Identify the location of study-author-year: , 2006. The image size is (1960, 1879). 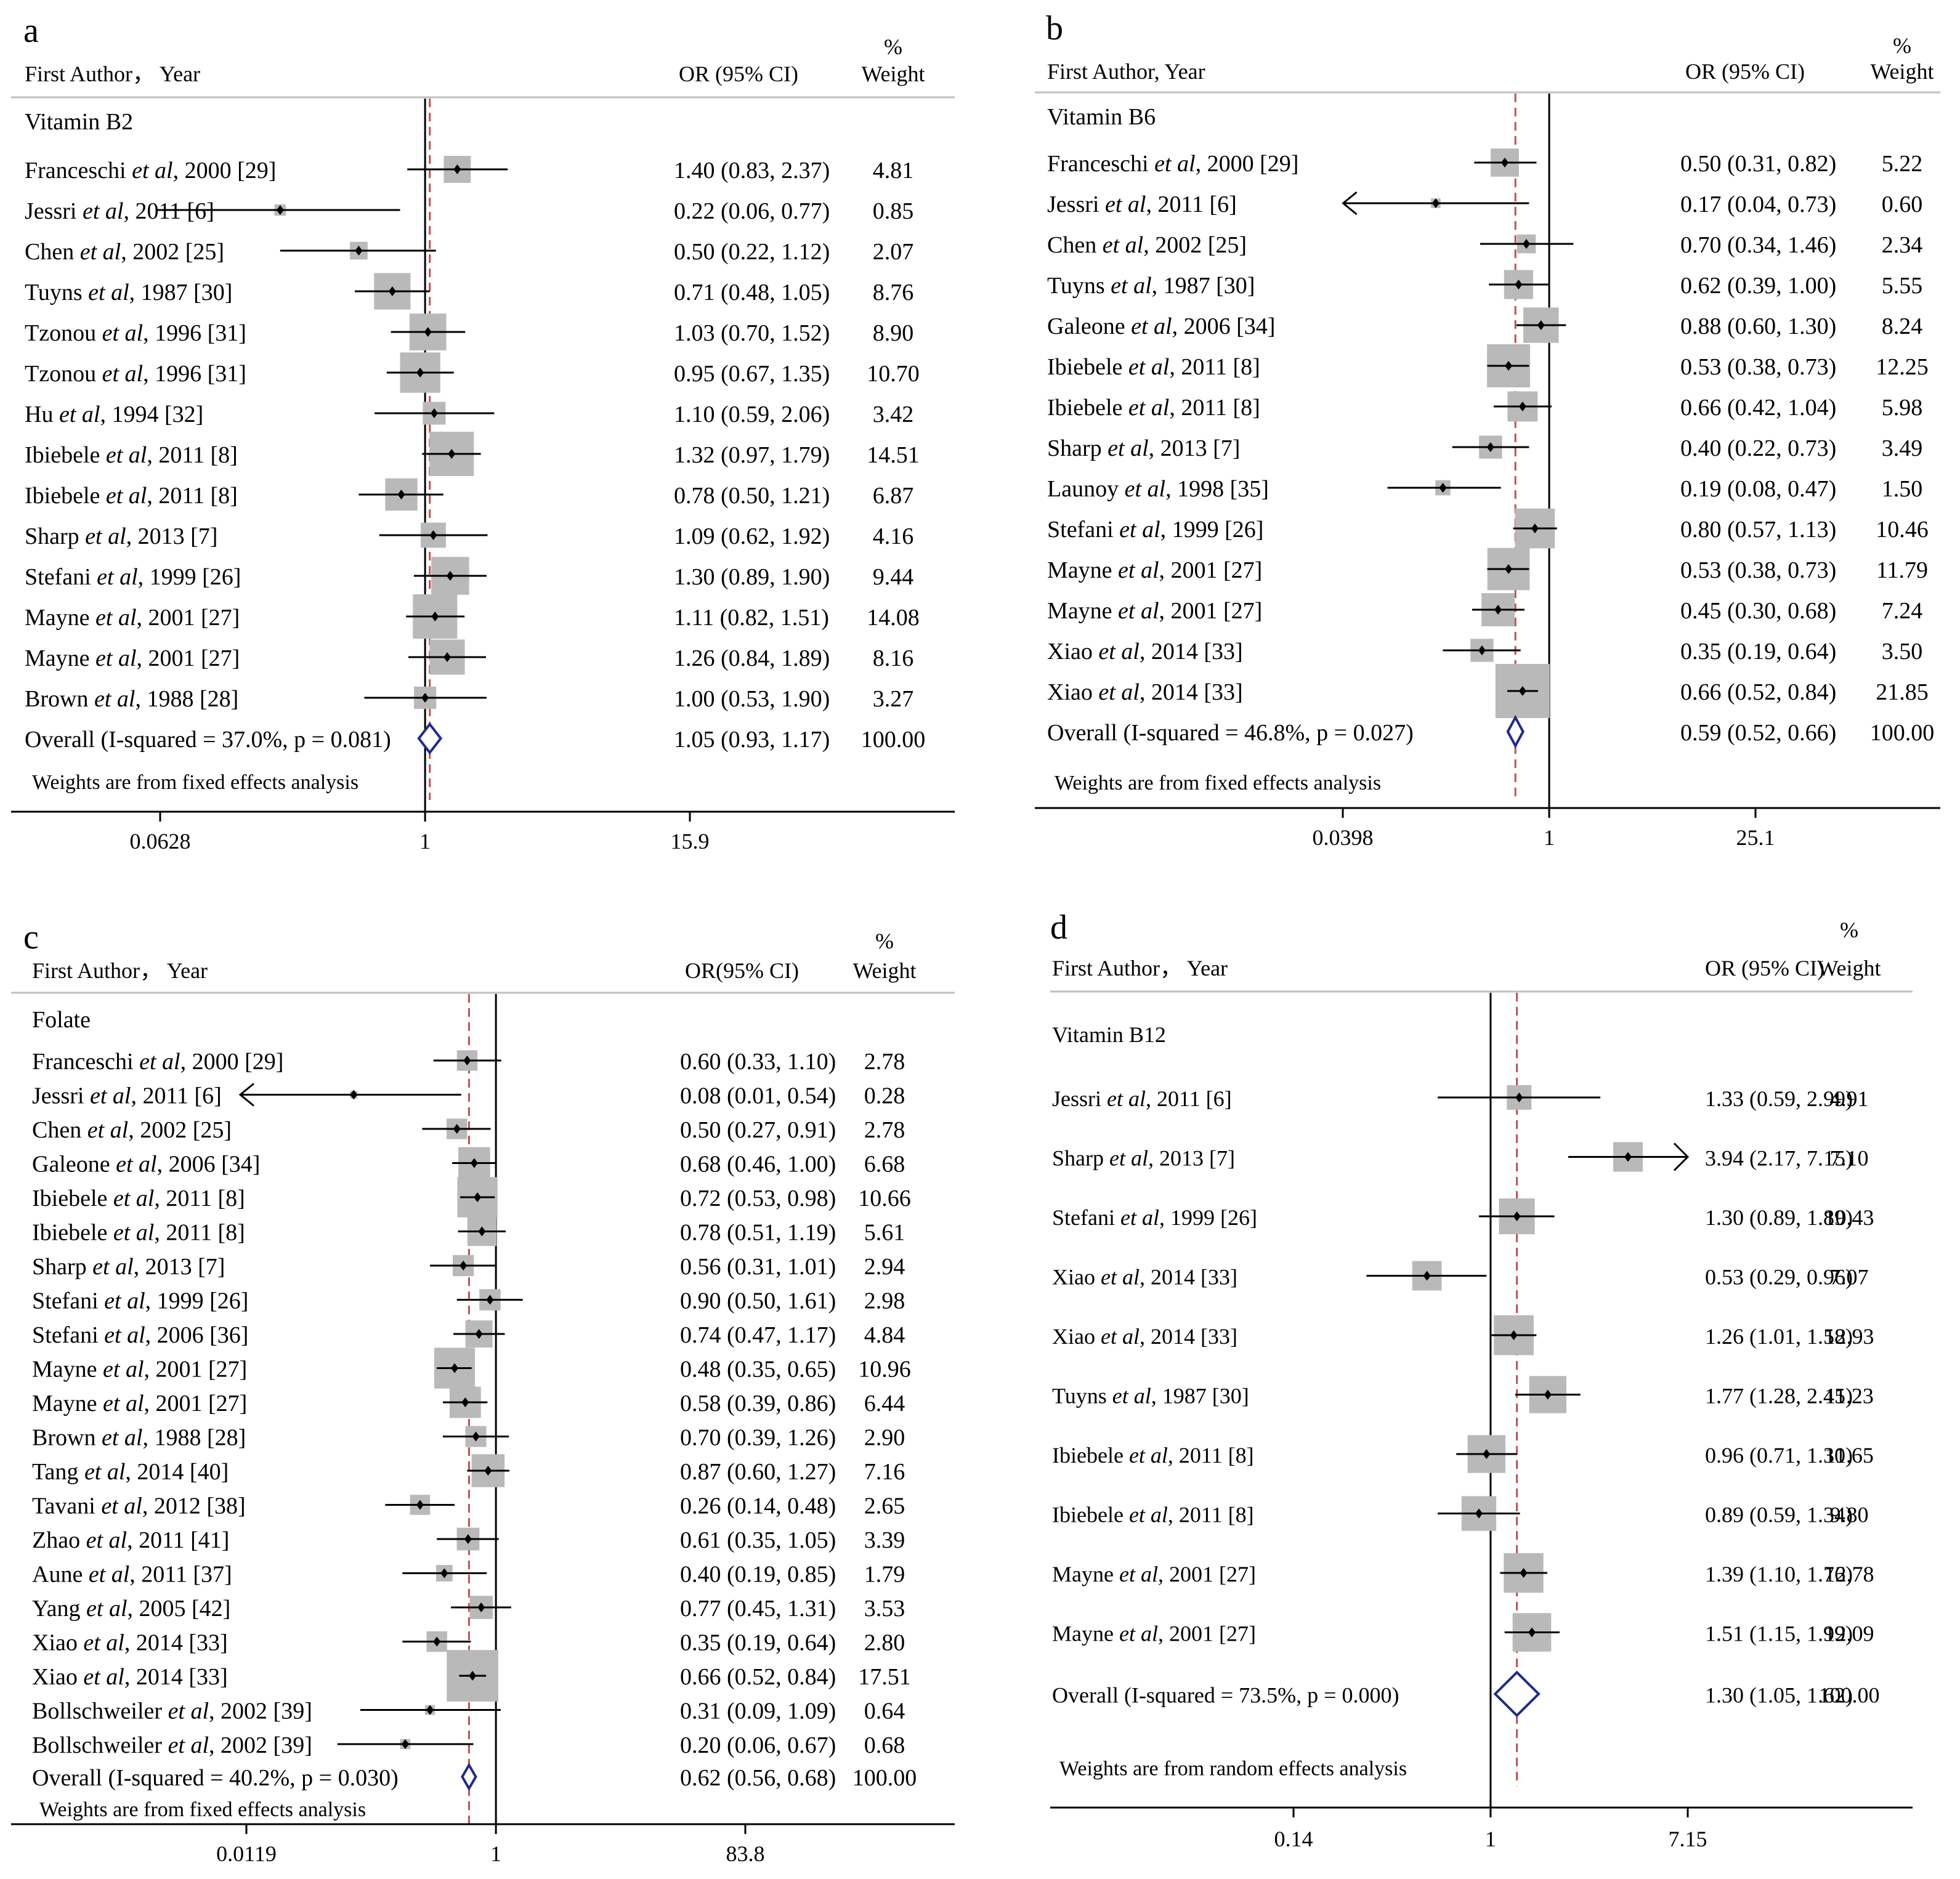
(177, 1335).